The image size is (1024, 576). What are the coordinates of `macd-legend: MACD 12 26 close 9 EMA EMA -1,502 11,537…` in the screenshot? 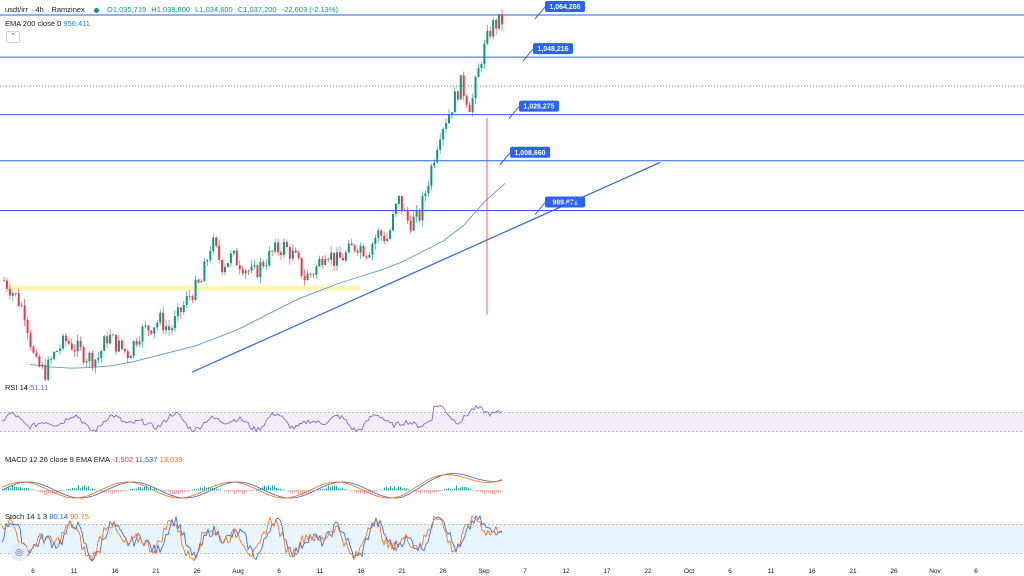 It's located at (94, 459).